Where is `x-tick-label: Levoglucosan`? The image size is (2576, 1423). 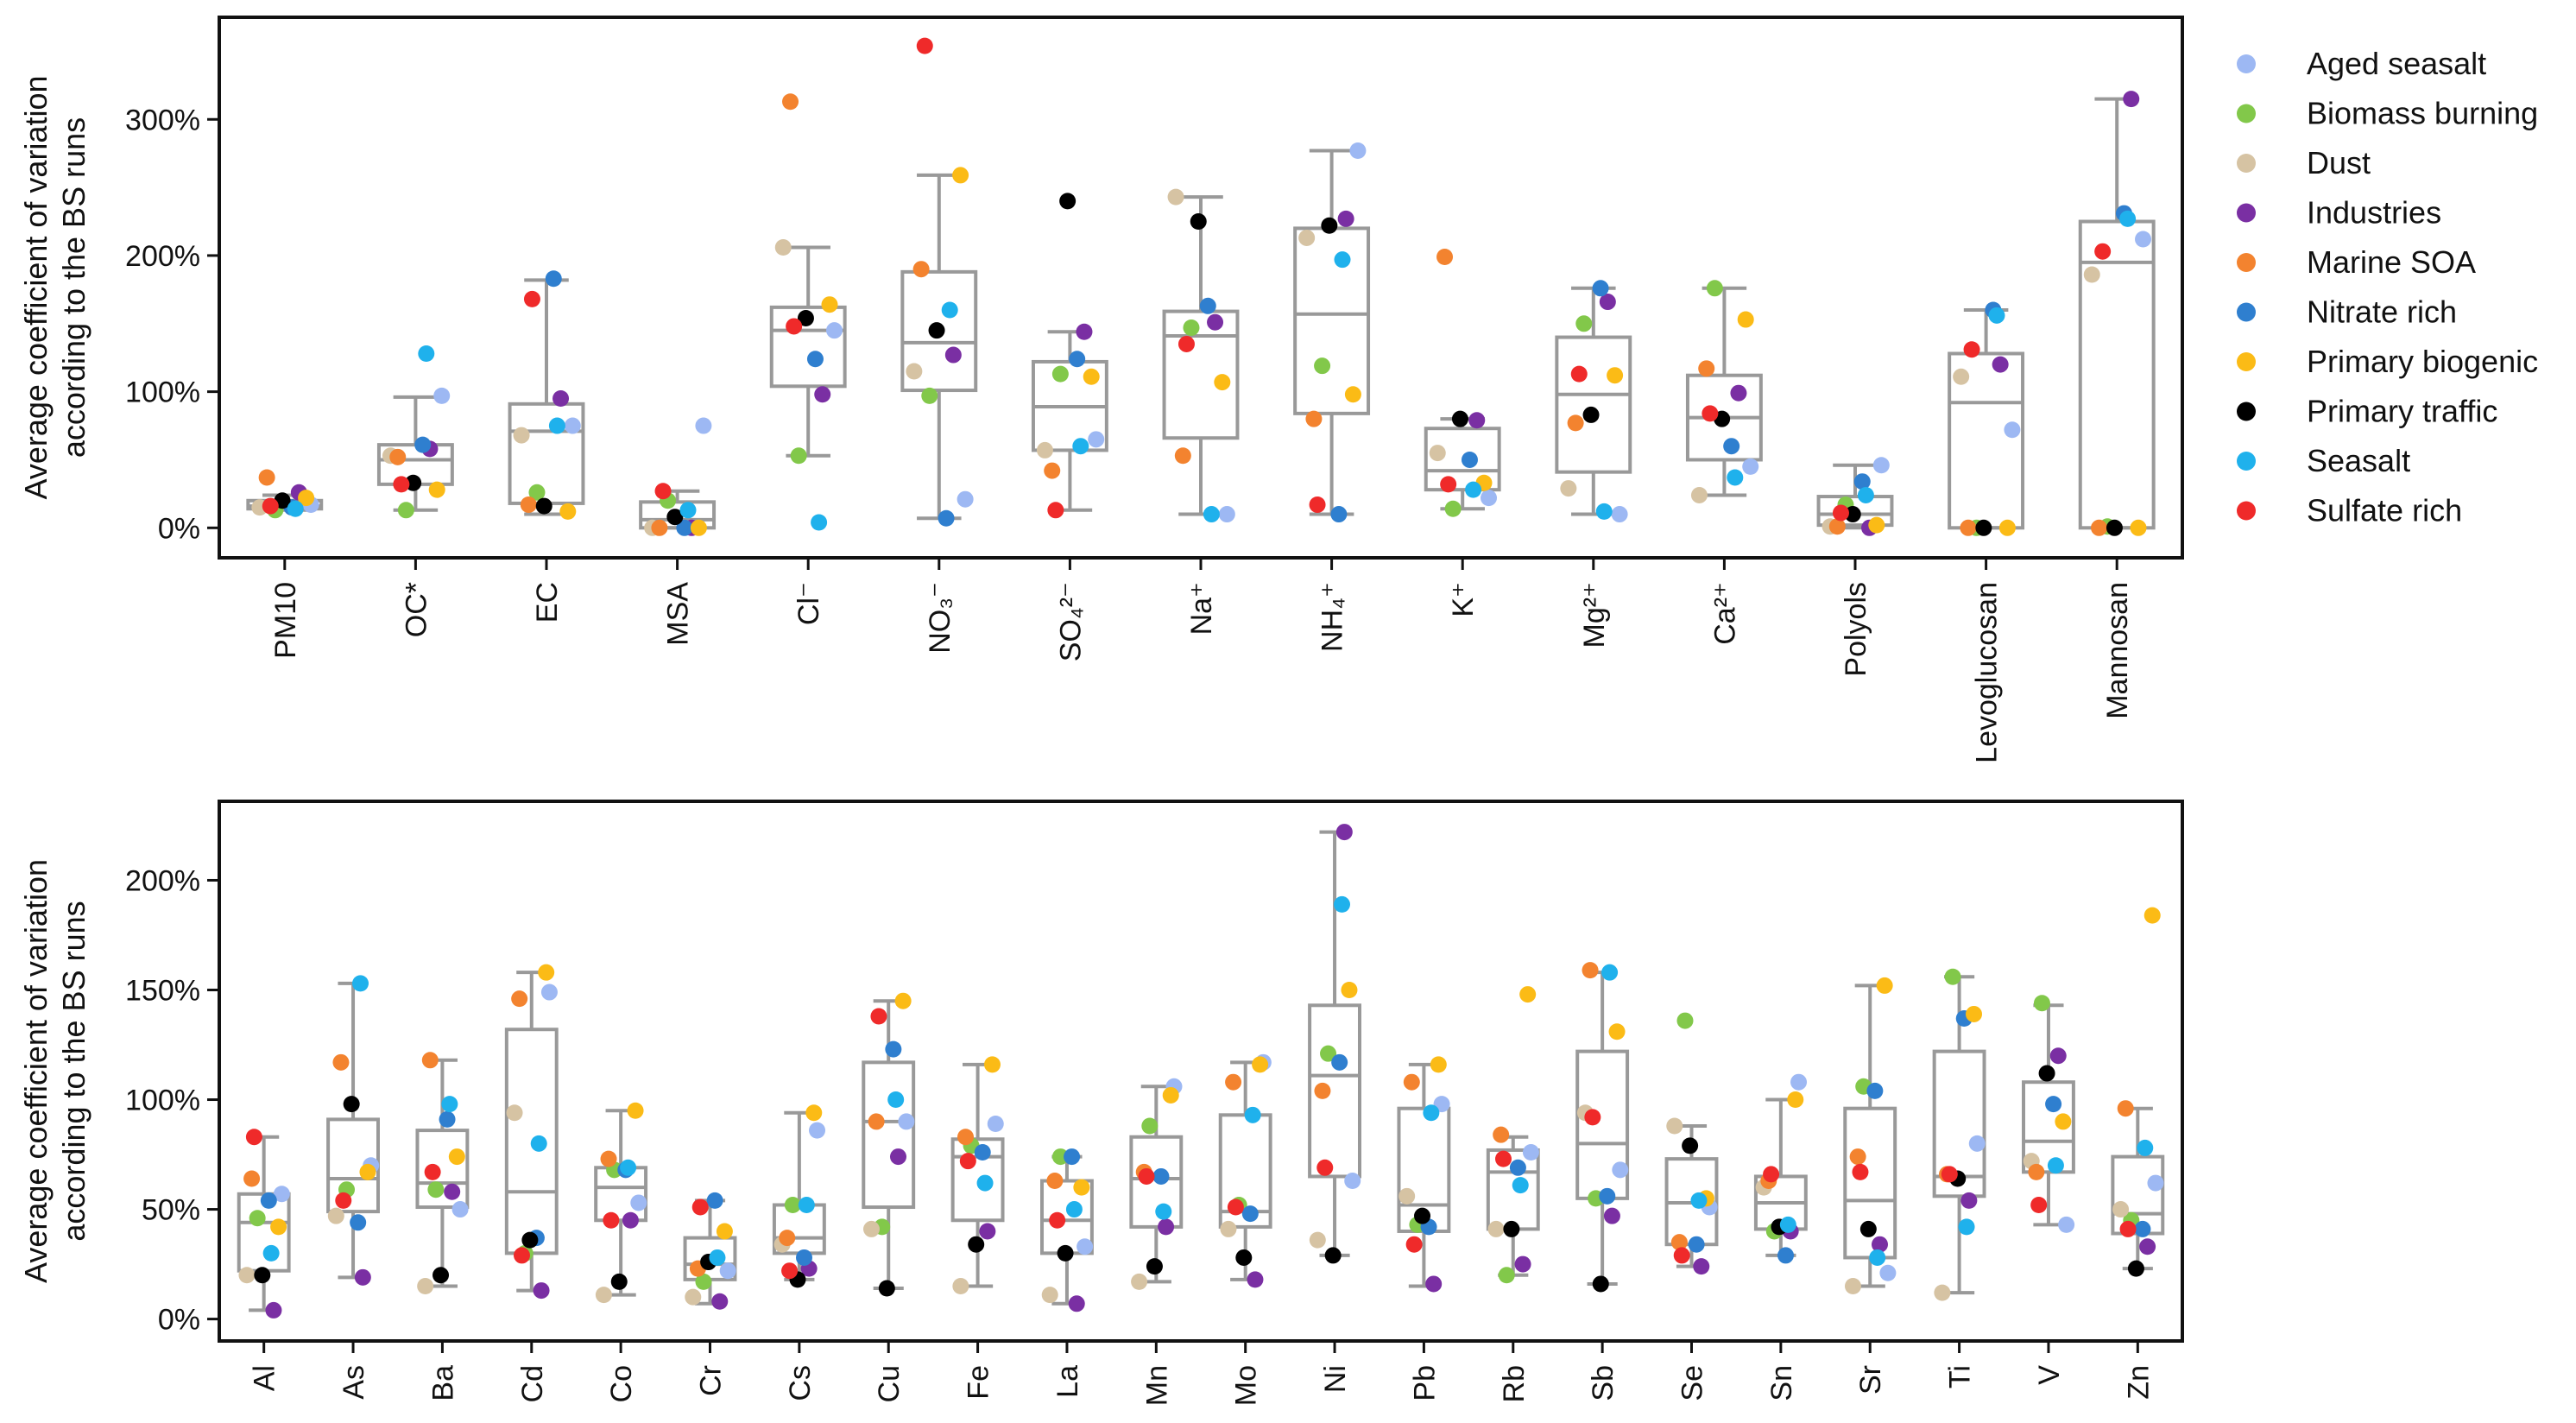
x-tick-label: Levoglucosan is located at coordinates (1987, 672).